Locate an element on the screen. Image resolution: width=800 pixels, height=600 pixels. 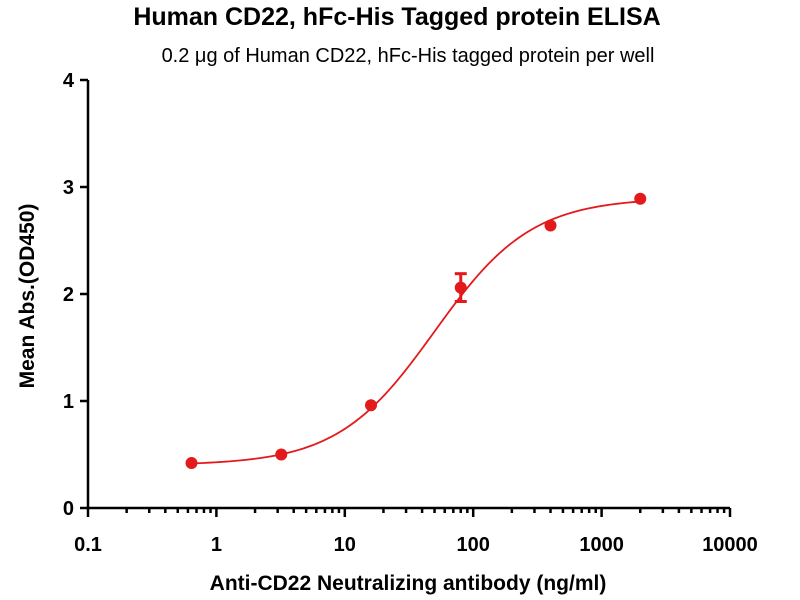
y-tick-label: 3 is located at coordinates (68, 188).